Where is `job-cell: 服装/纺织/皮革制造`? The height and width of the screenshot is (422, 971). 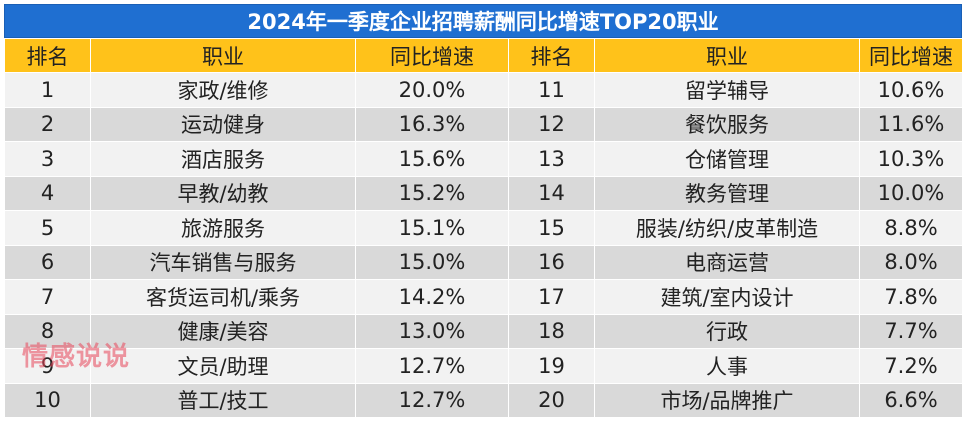
job-cell: 服装/纺织/皮革制造 is located at coordinates (727, 228).